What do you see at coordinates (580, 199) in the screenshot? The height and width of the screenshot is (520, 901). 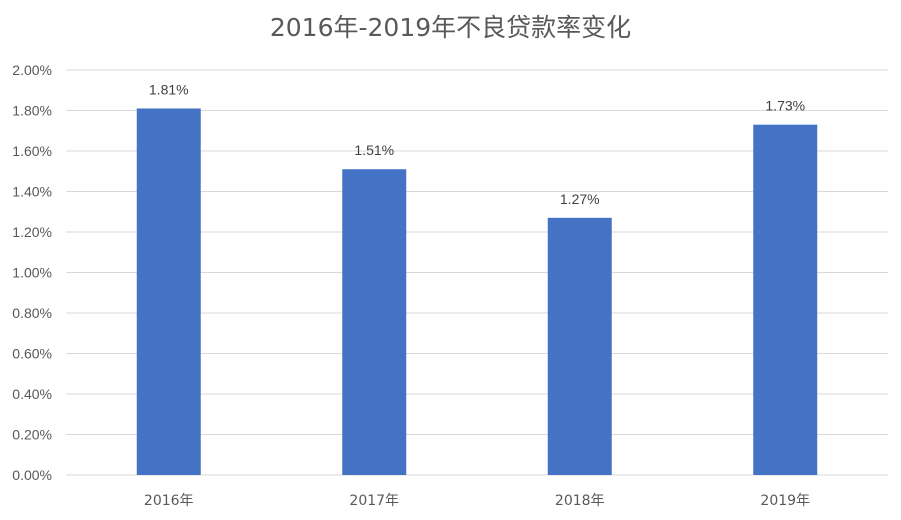 I see `data-label: 1.27%` at bounding box center [580, 199].